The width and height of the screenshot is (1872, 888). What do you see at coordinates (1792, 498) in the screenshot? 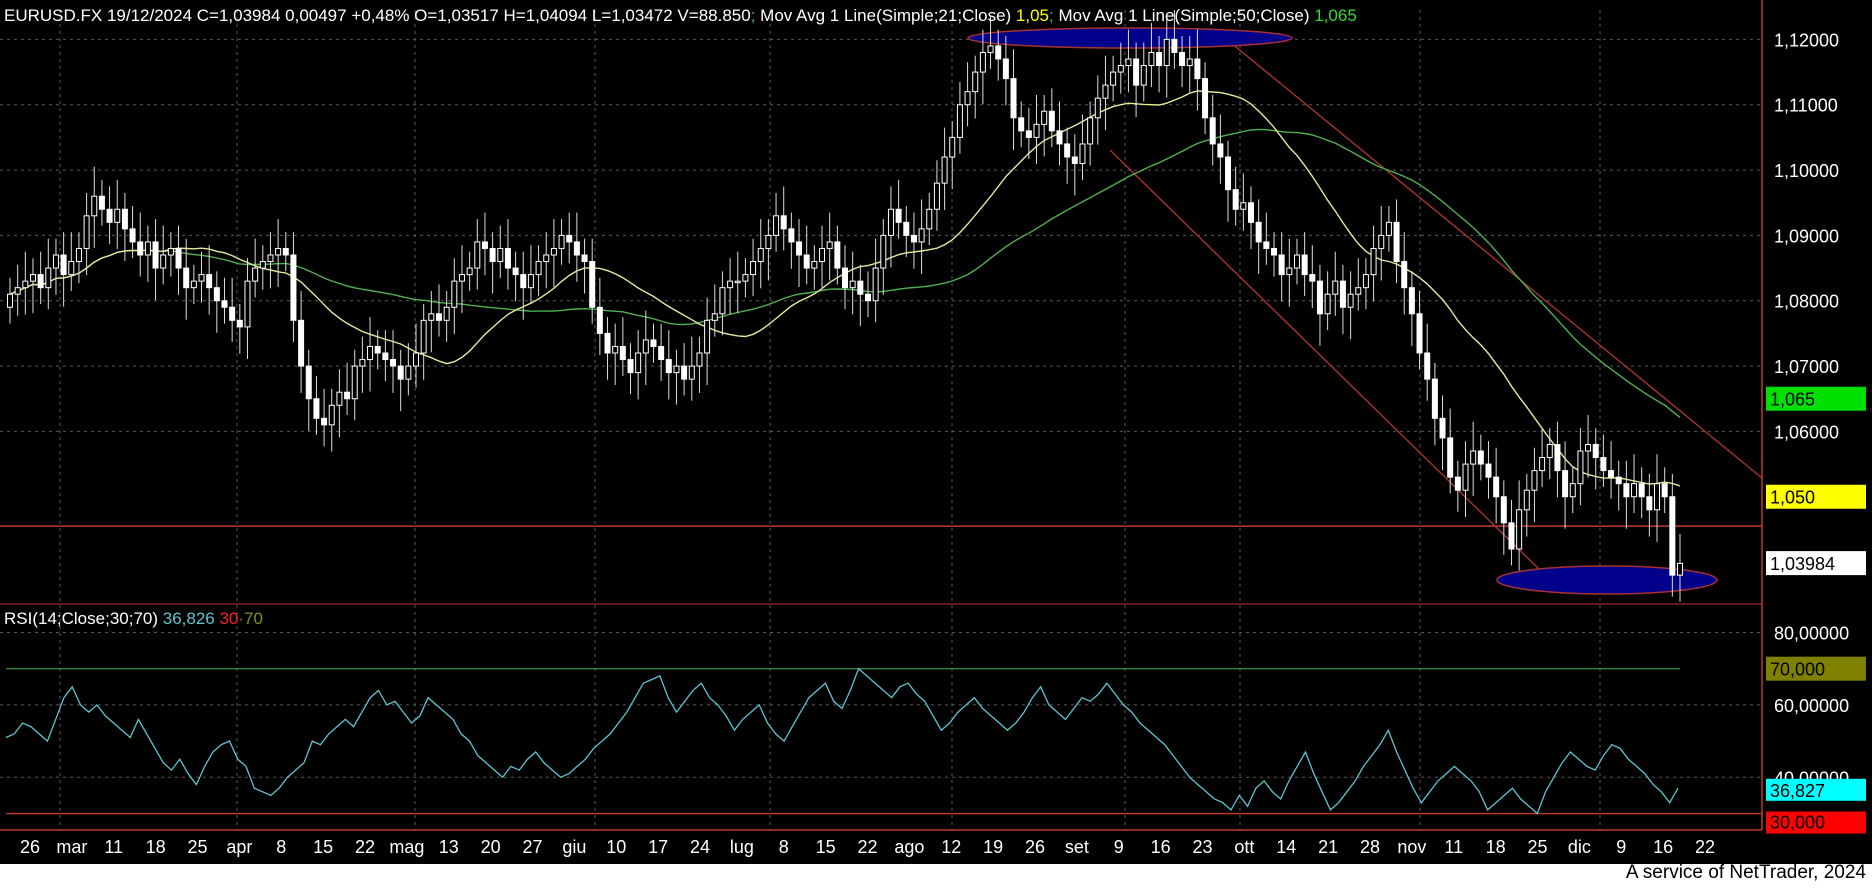
I see `price-tag-label: 1,050` at bounding box center [1792, 498].